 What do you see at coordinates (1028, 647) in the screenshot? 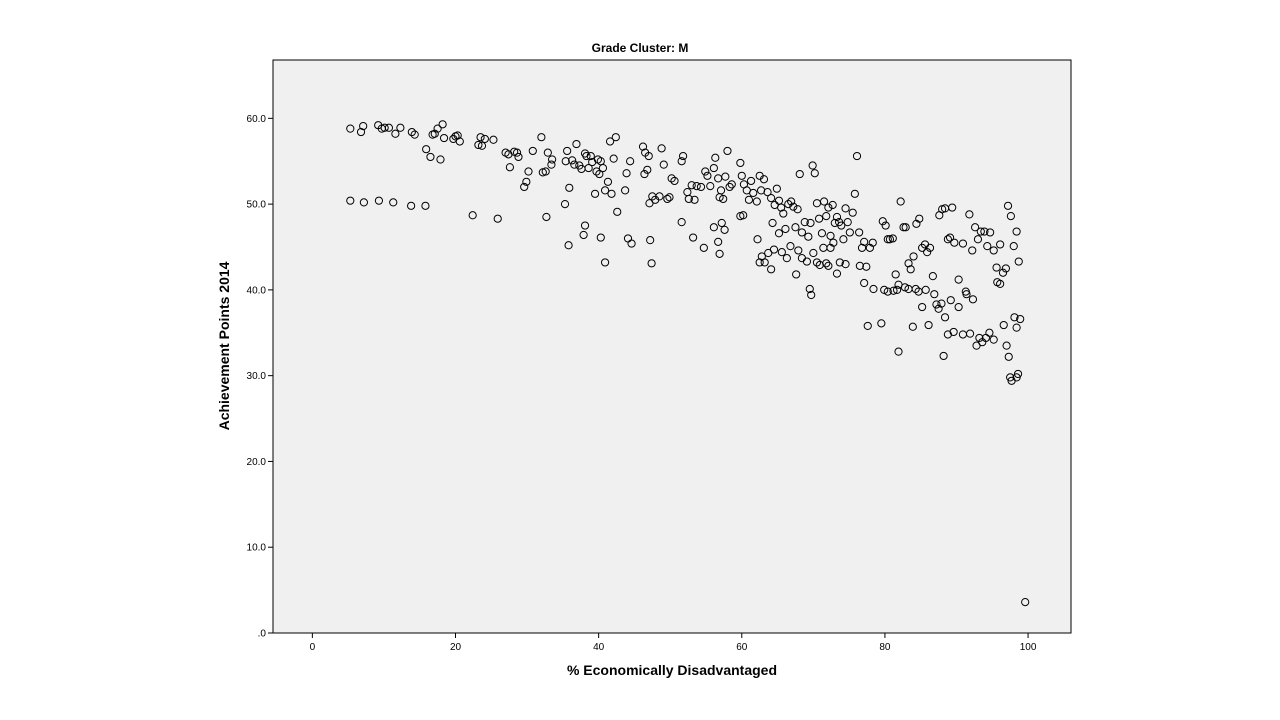
I see `x-tick-label: 100` at bounding box center [1028, 647].